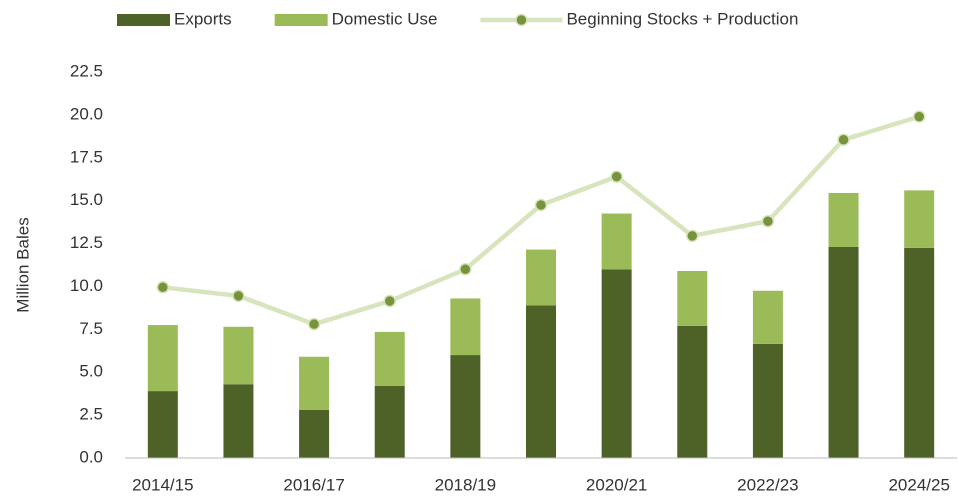  What do you see at coordinates (521, 20) in the screenshot?
I see `legend-marker` at bounding box center [521, 20].